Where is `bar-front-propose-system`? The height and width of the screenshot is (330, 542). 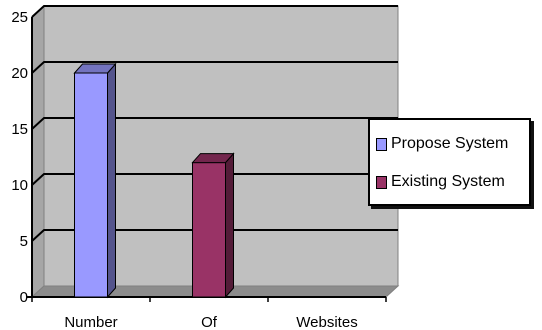 bar-front-propose-system is located at coordinates (91, 185).